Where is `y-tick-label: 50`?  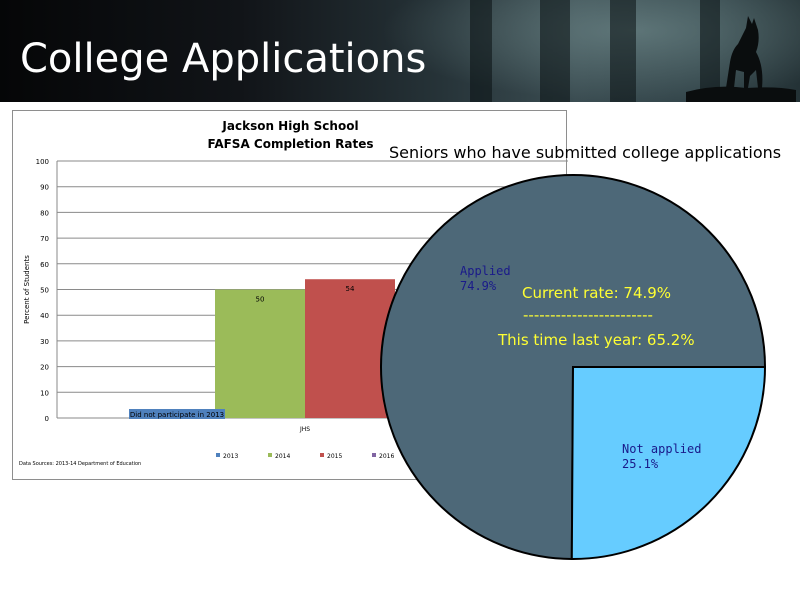 y-tick-label: 50 is located at coordinates (44, 291).